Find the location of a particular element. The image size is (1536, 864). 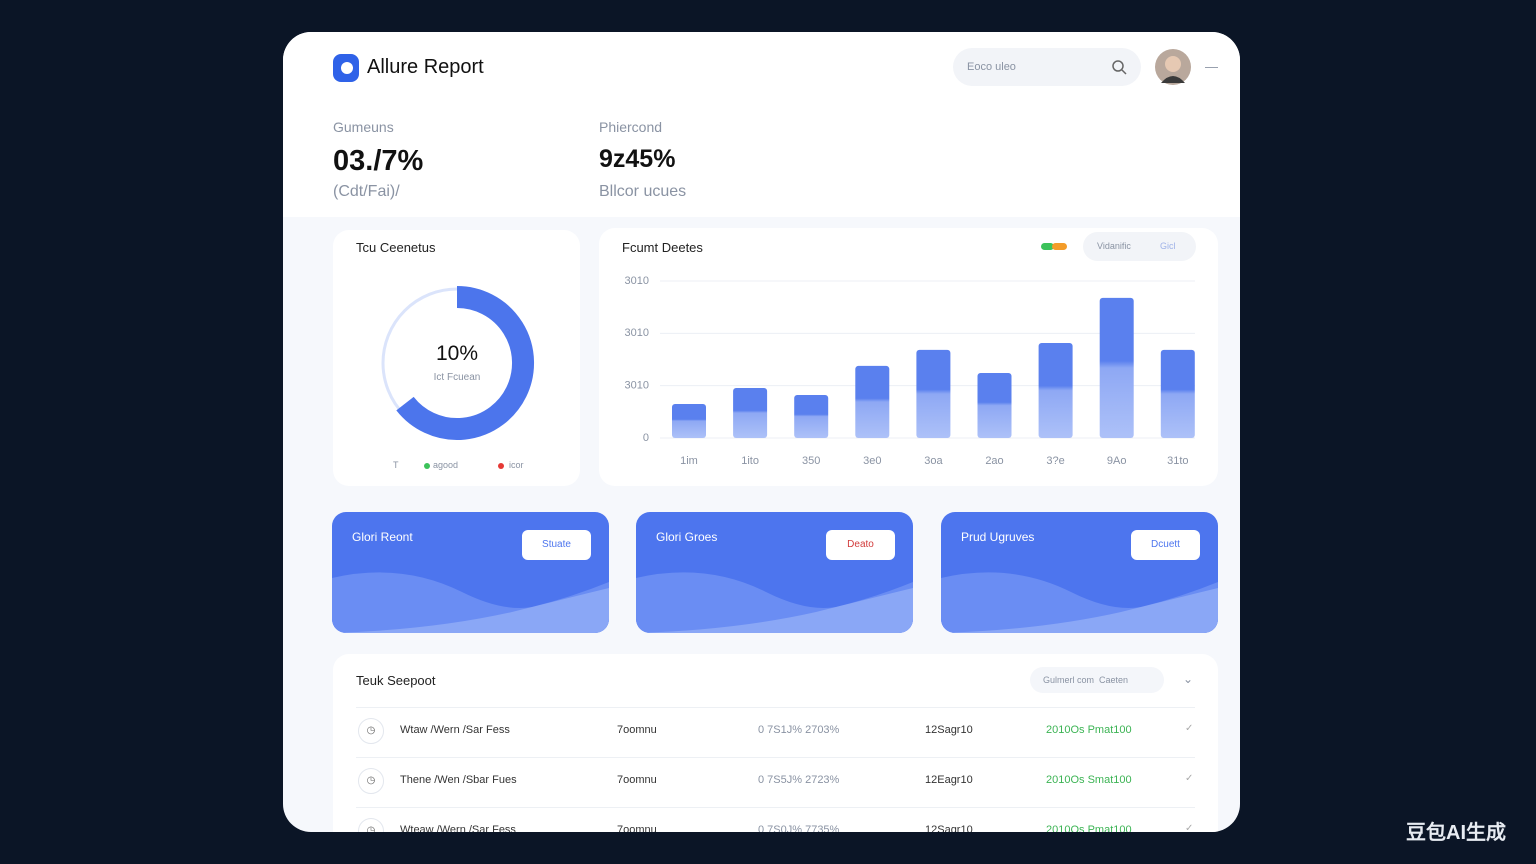

donut is located at coordinates (457, 377).